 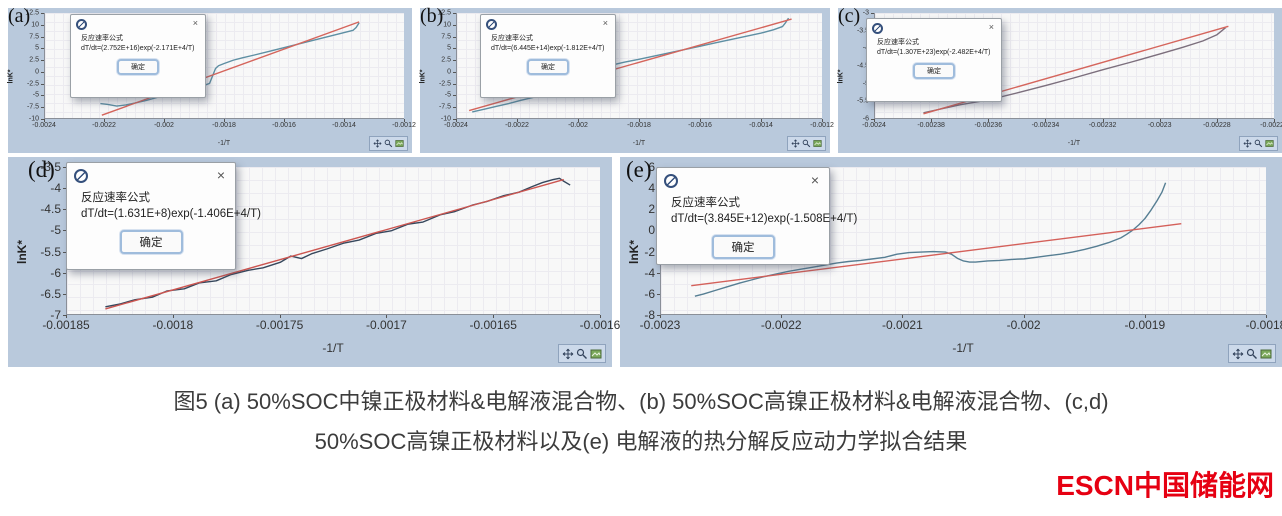 I want to click on y-tick-label: -7.5, so click(x=444, y=107).